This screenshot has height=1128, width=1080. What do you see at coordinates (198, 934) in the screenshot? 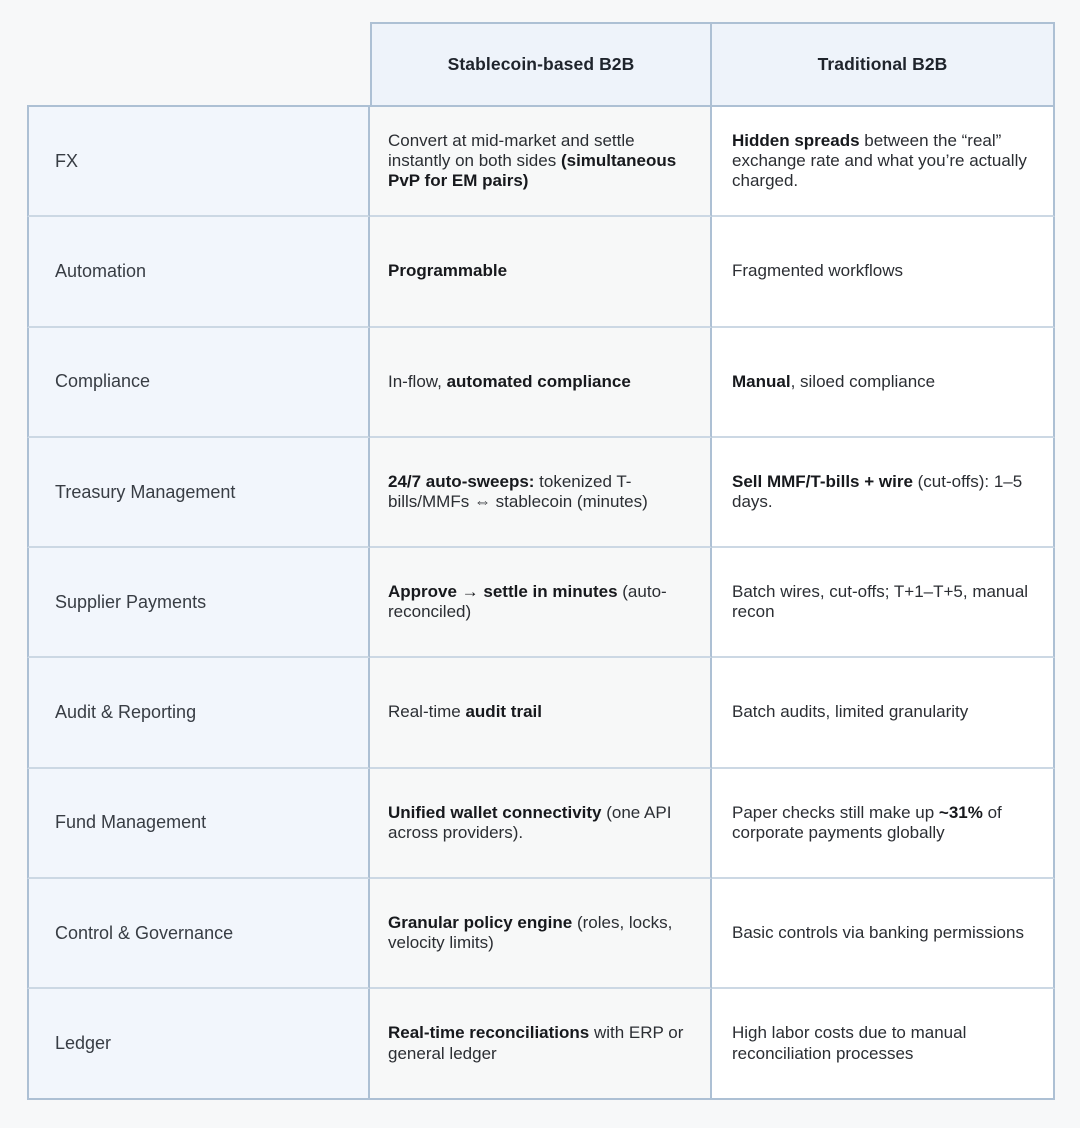
I see `row-label: Control & Governance` at bounding box center [198, 934].